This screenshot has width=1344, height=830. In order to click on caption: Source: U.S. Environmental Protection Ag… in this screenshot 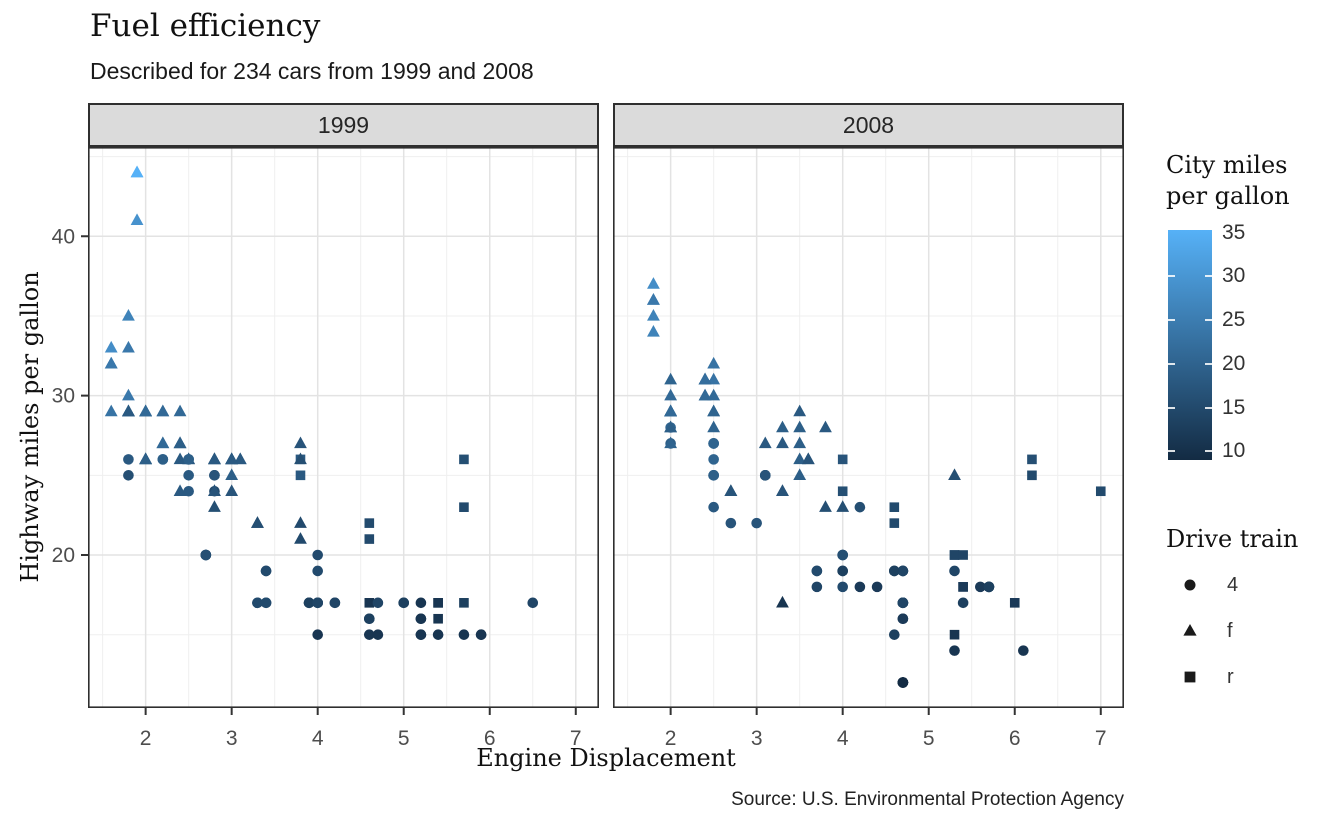, I will do `click(927, 799)`.